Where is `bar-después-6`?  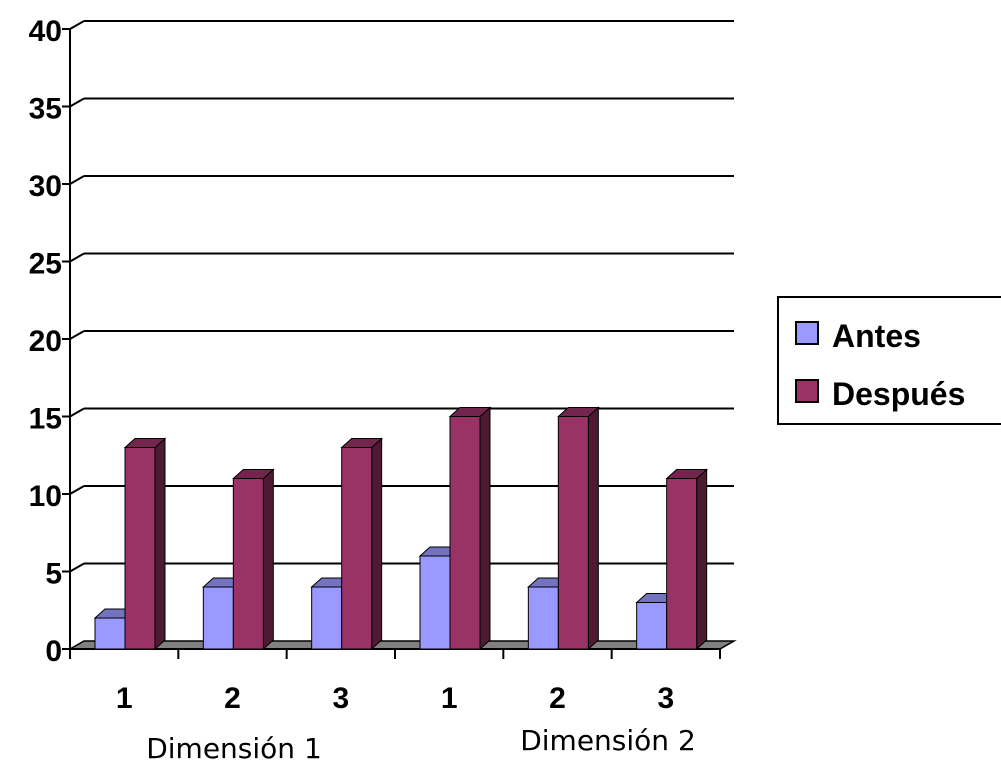 bar-después-6 is located at coordinates (686, 559).